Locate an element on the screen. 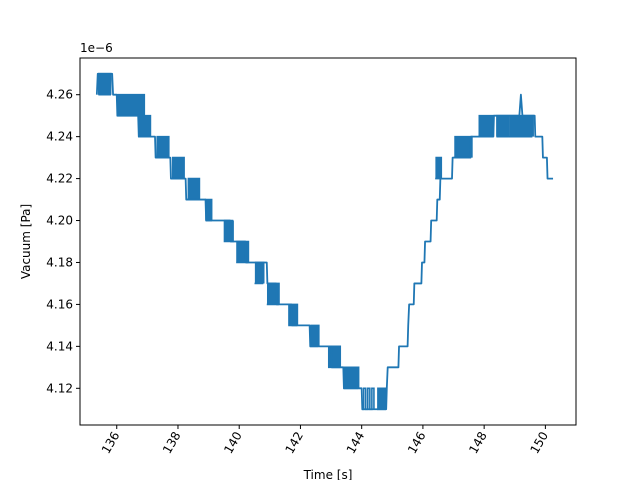  x-tick-label: 144 is located at coordinates (356, 442).